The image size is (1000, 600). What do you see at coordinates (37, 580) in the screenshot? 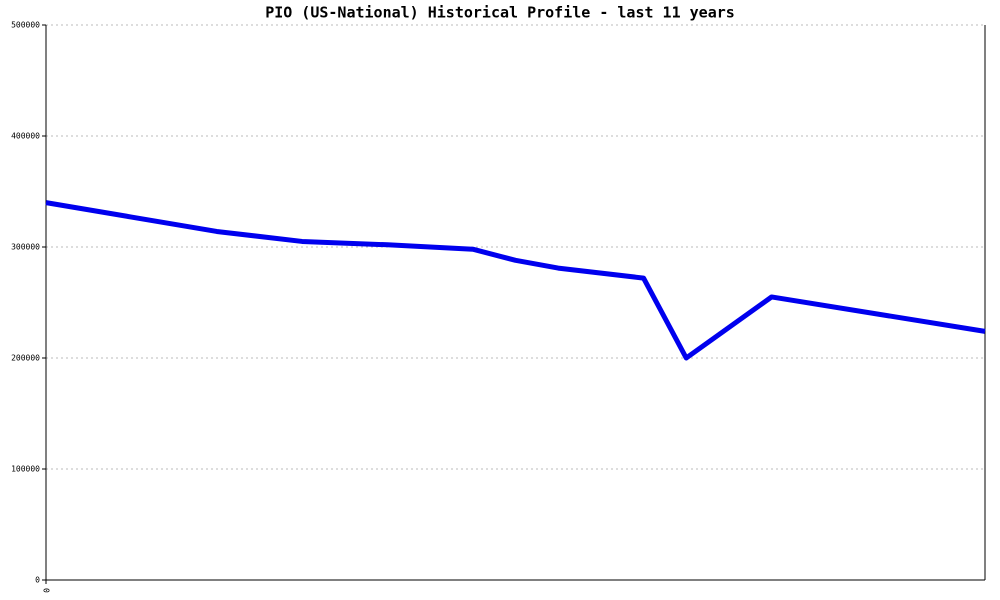
I see `y-tick-label: 0` at bounding box center [37, 580].